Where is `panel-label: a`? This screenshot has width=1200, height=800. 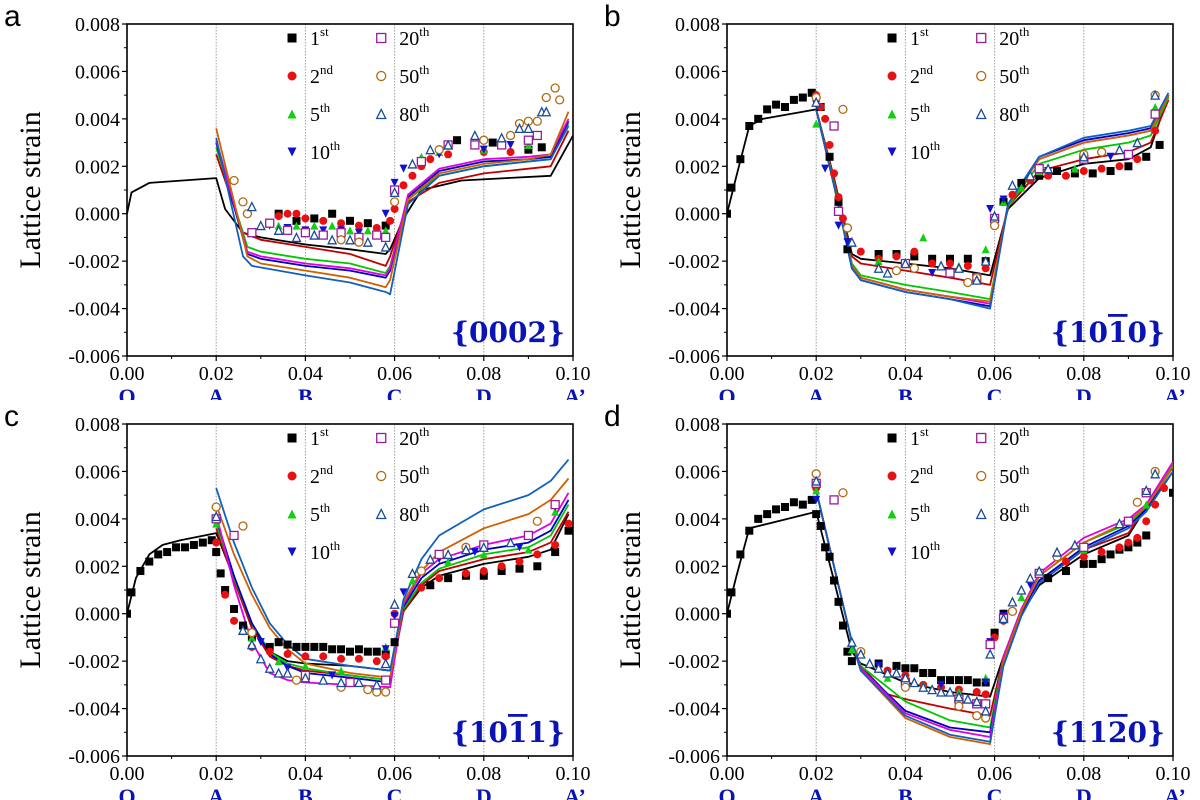
panel-label: a is located at coordinates (12, 16).